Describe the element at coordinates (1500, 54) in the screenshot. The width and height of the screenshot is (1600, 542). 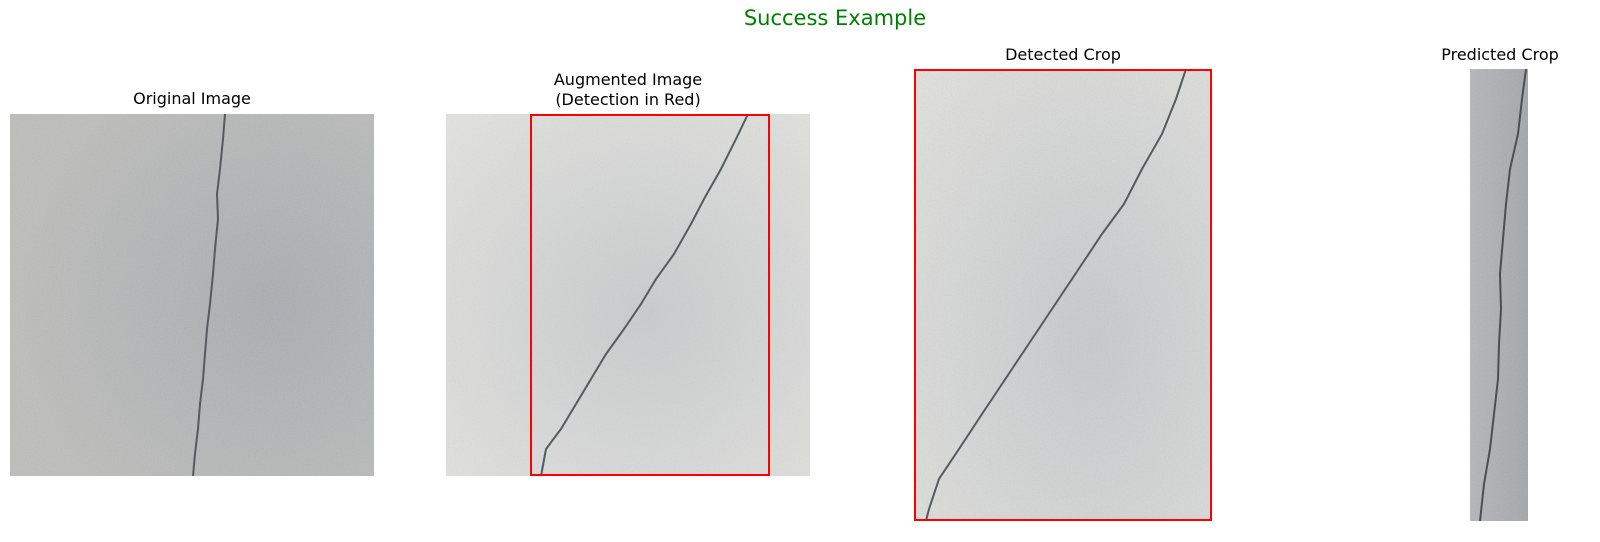
I see `panel-title-predicted: Predicted Crop` at that location.